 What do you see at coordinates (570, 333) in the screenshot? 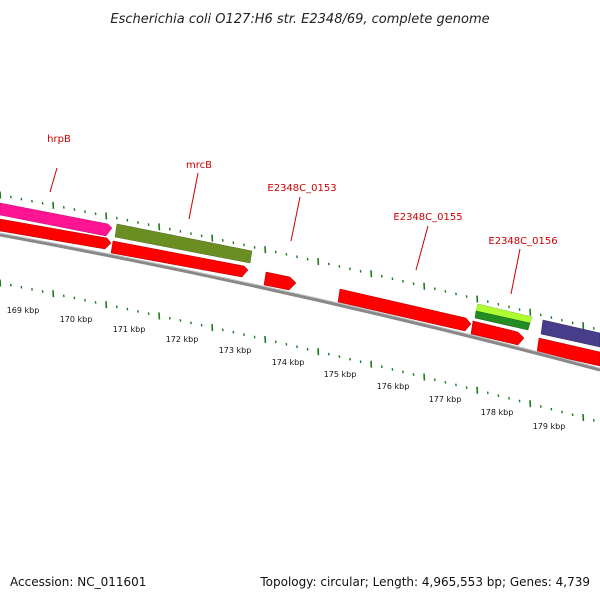
I see `gene-extra-purple` at bounding box center [570, 333].